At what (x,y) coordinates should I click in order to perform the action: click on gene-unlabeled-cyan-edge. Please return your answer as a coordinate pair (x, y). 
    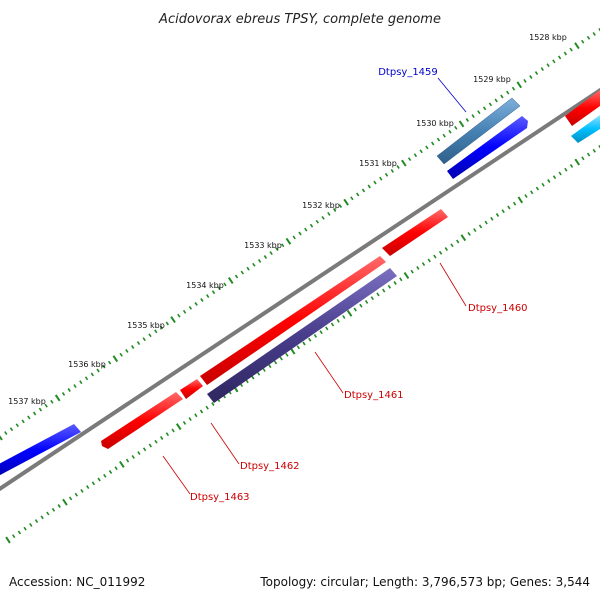
    Looking at the image, I should click on (585, 129).